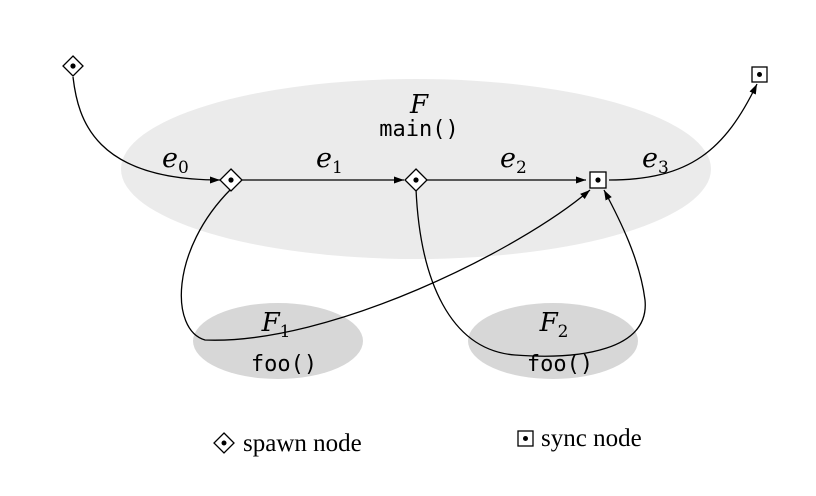  What do you see at coordinates (530, 272) in the screenshot?
I see `edge-spawn-to-f2` at bounding box center [530, 272].